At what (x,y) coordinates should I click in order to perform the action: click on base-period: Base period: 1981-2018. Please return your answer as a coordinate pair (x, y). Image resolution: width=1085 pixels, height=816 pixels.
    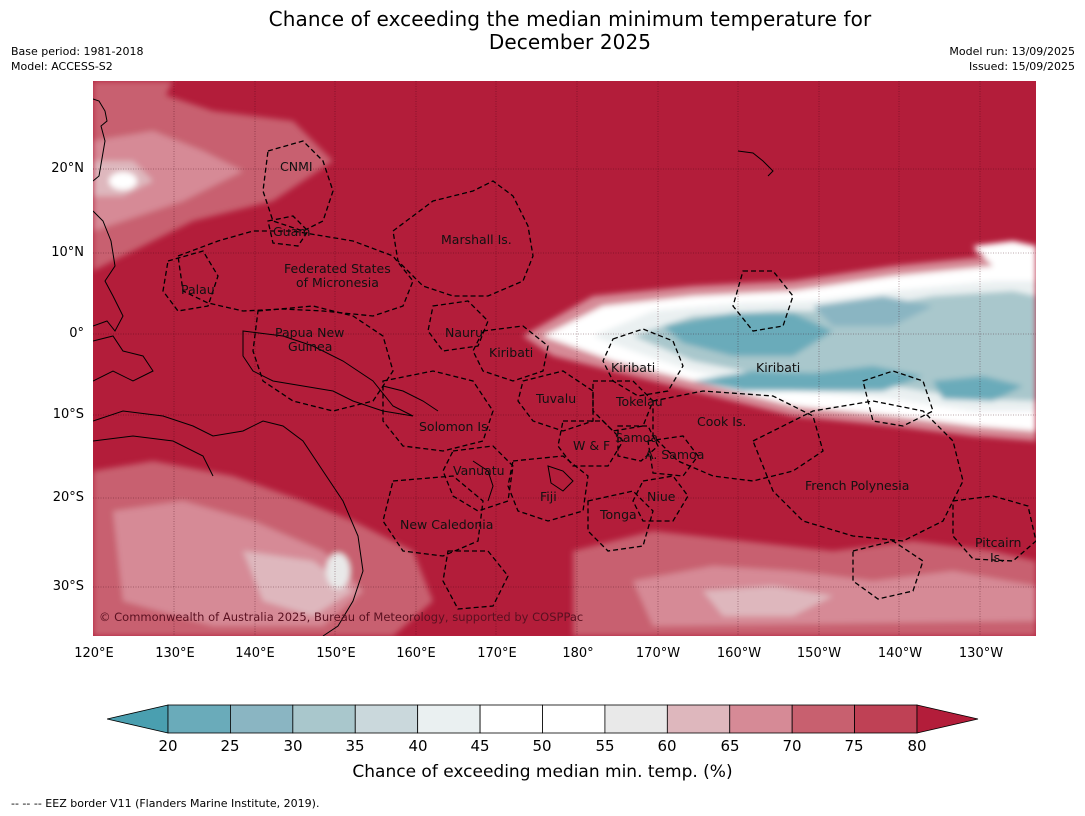
    Looking at the image, I should click on (77, 51).